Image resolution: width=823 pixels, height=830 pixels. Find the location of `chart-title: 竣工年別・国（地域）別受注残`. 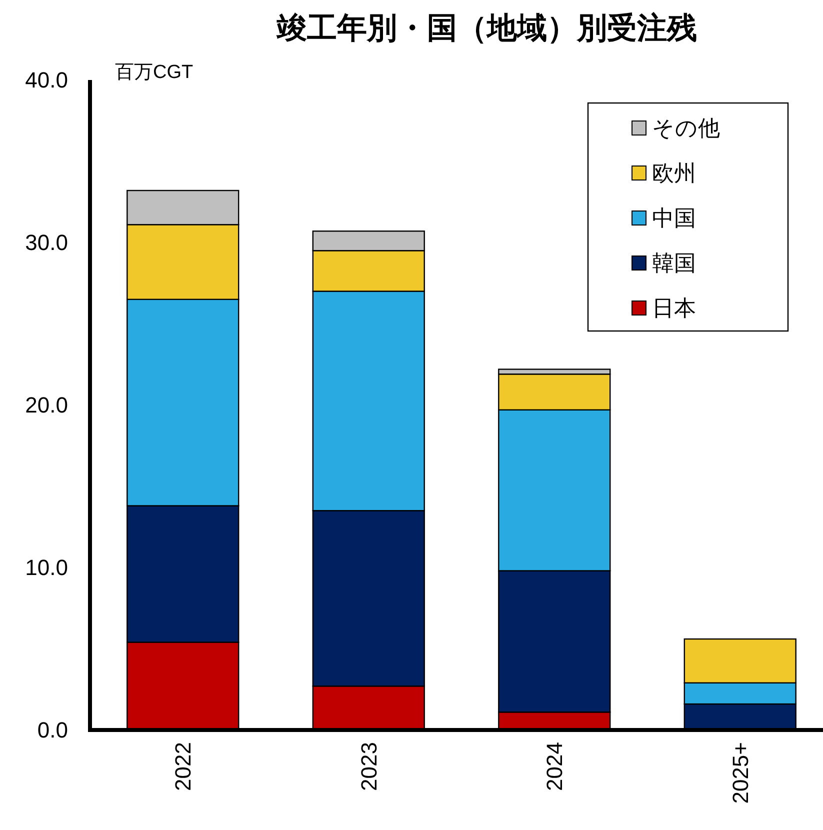

chart-title: 竣工年別・国（地域）別受注残 is located at coordinates (486, 28).